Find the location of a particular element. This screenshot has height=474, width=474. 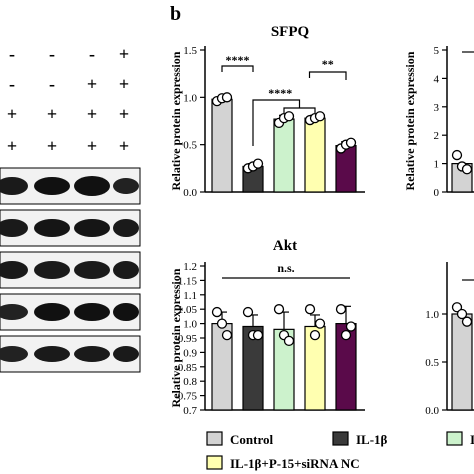

y-tick-label: 0.7 is located at coordinates (190, 411).